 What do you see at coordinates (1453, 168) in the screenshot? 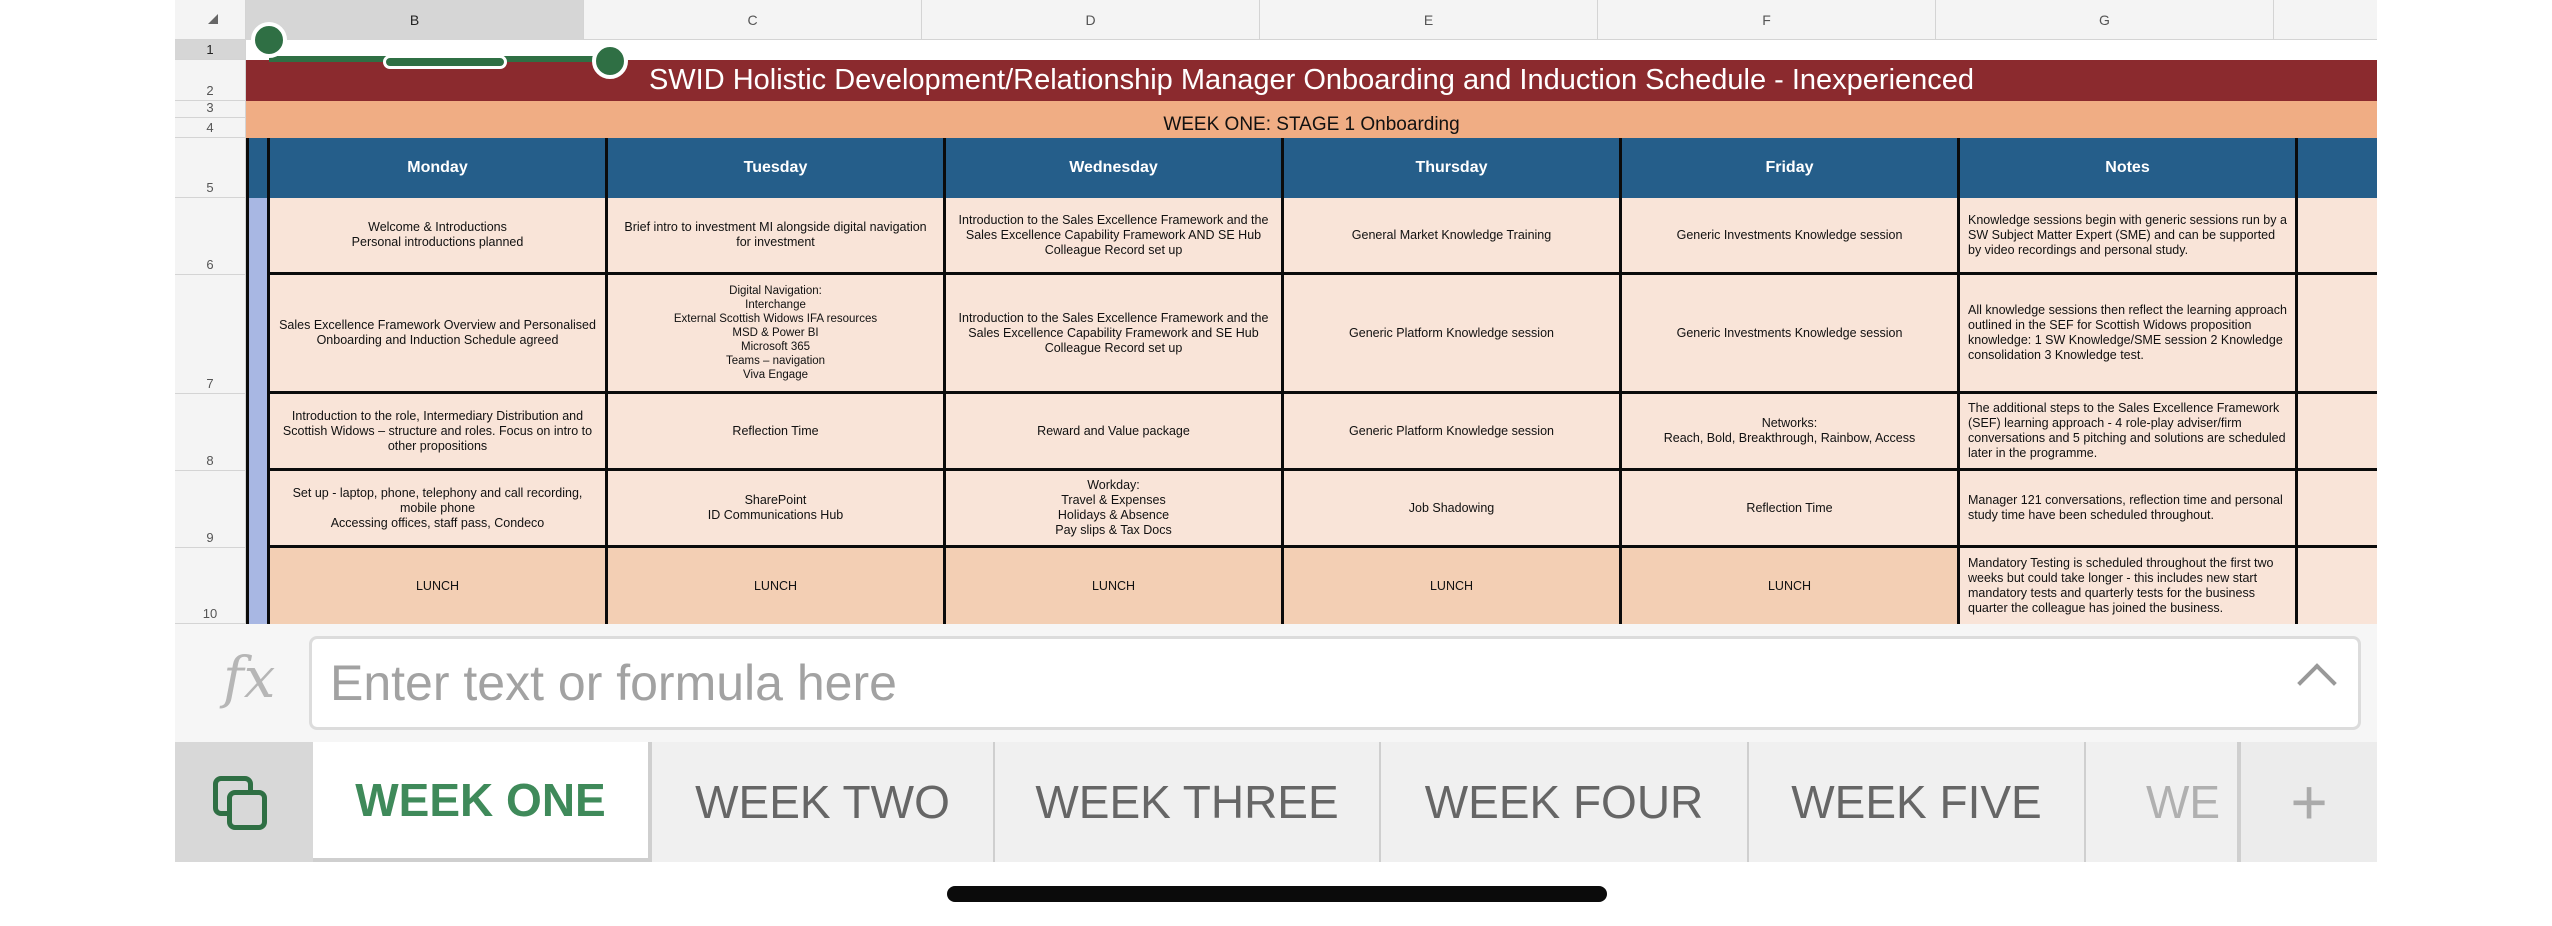
I see `header-thursday: Thursday` at bounding box center [1453, 168].